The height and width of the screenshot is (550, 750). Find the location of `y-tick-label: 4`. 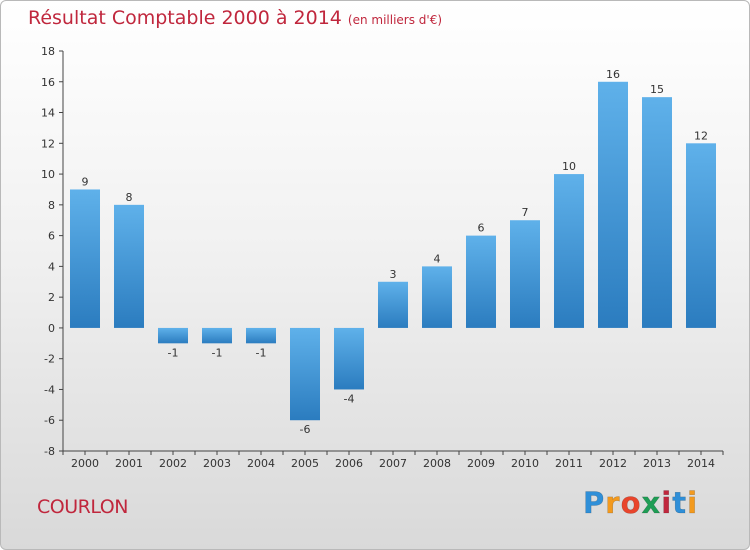

y-tick-label: 4 is located at coordinates (51, 266).